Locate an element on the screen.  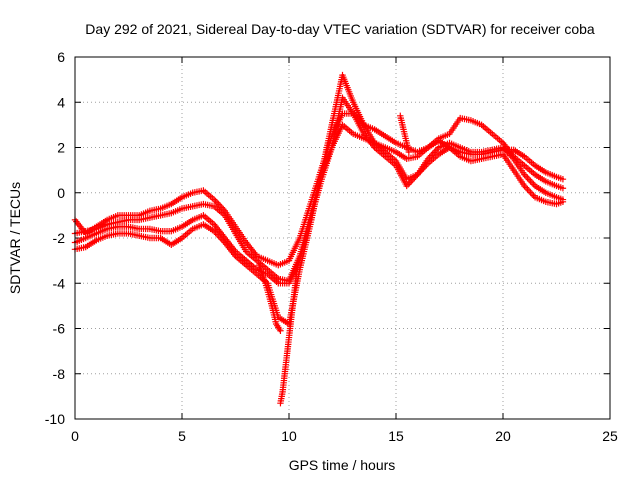
y-tick-label: -10 is located at coordinates (55, 419).